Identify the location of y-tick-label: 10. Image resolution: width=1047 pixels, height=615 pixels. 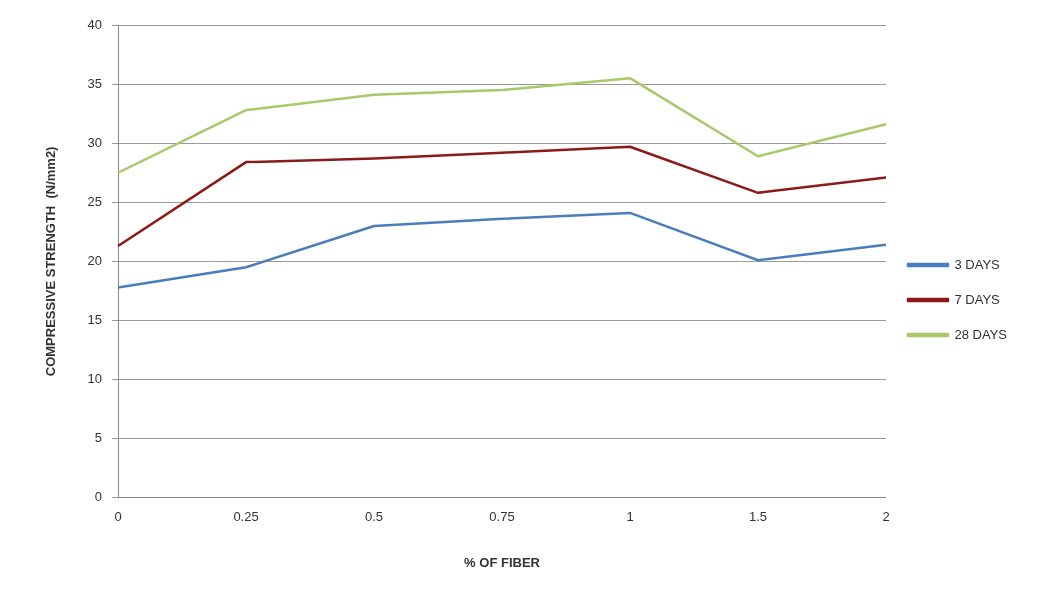
(95, 379).